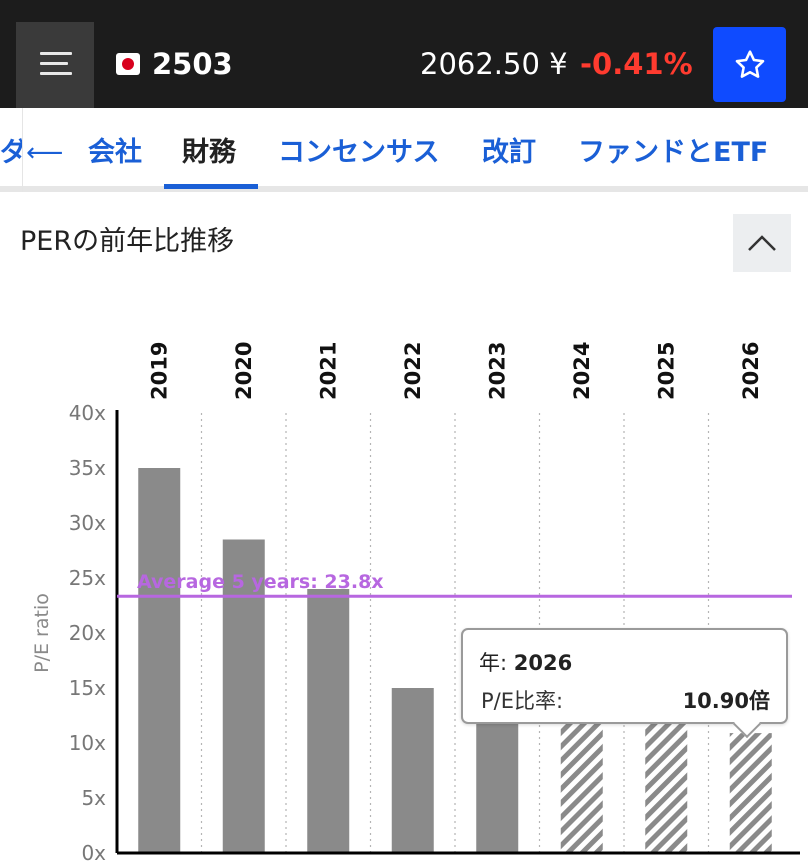  What do you see at coordinates (726, 701) in the screenshot?
I see `tooltip-metric-value: 10.90倍` at bounding box center [726, 701].